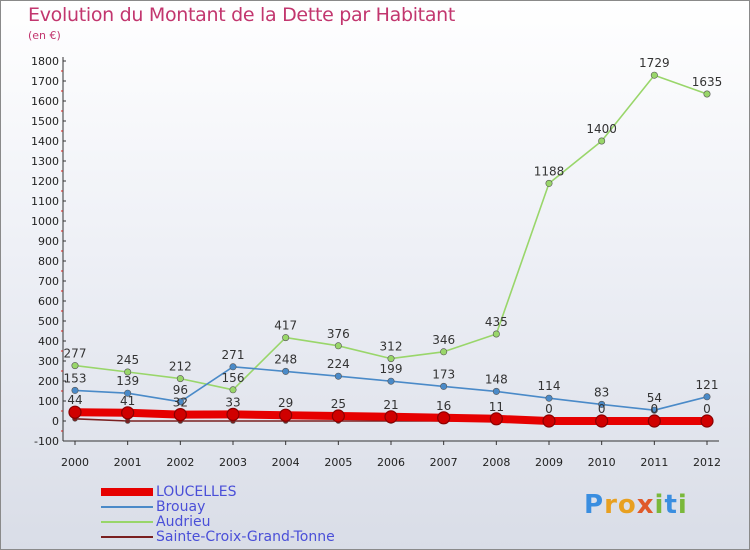 The height and width of the screenshot is (550, 750). I want to click on x-tick-label: 2004, so click(286, 462).